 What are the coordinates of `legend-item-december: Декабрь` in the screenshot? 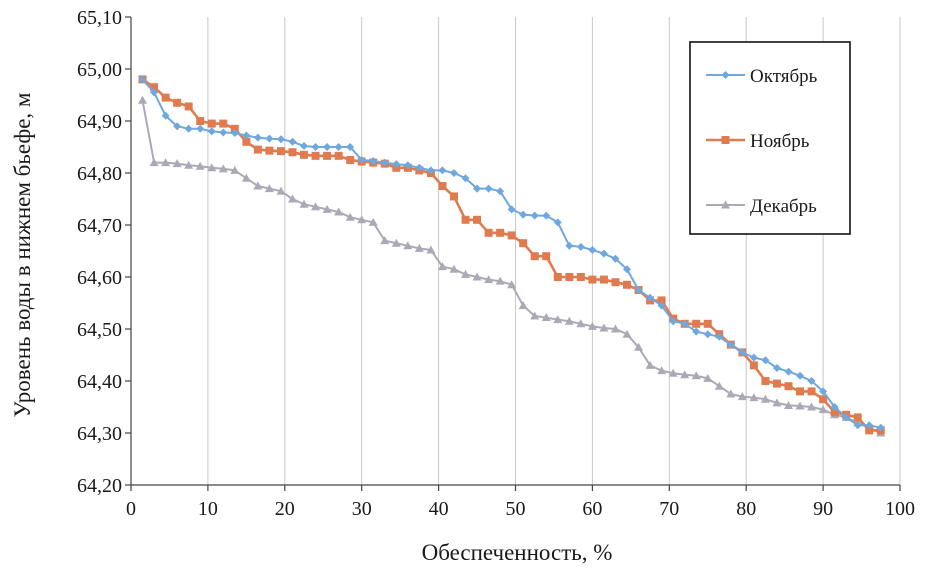 It's located at (761, 206).